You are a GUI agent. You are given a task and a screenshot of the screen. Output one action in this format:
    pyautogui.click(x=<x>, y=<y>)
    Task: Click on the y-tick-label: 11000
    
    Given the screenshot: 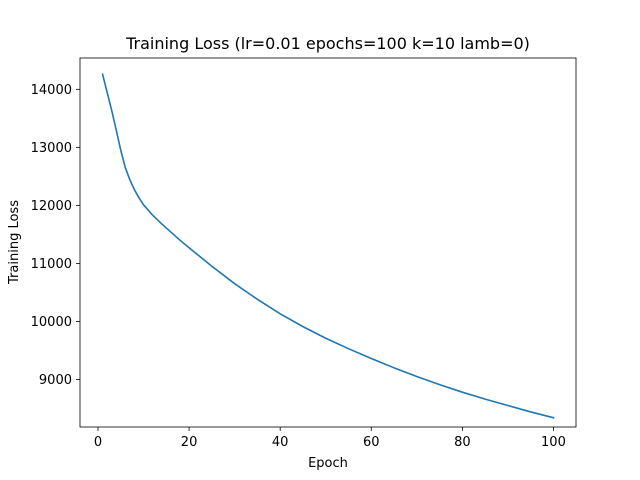 What is the action you would take?
    pyautogui.click(x=51, y=264)
    